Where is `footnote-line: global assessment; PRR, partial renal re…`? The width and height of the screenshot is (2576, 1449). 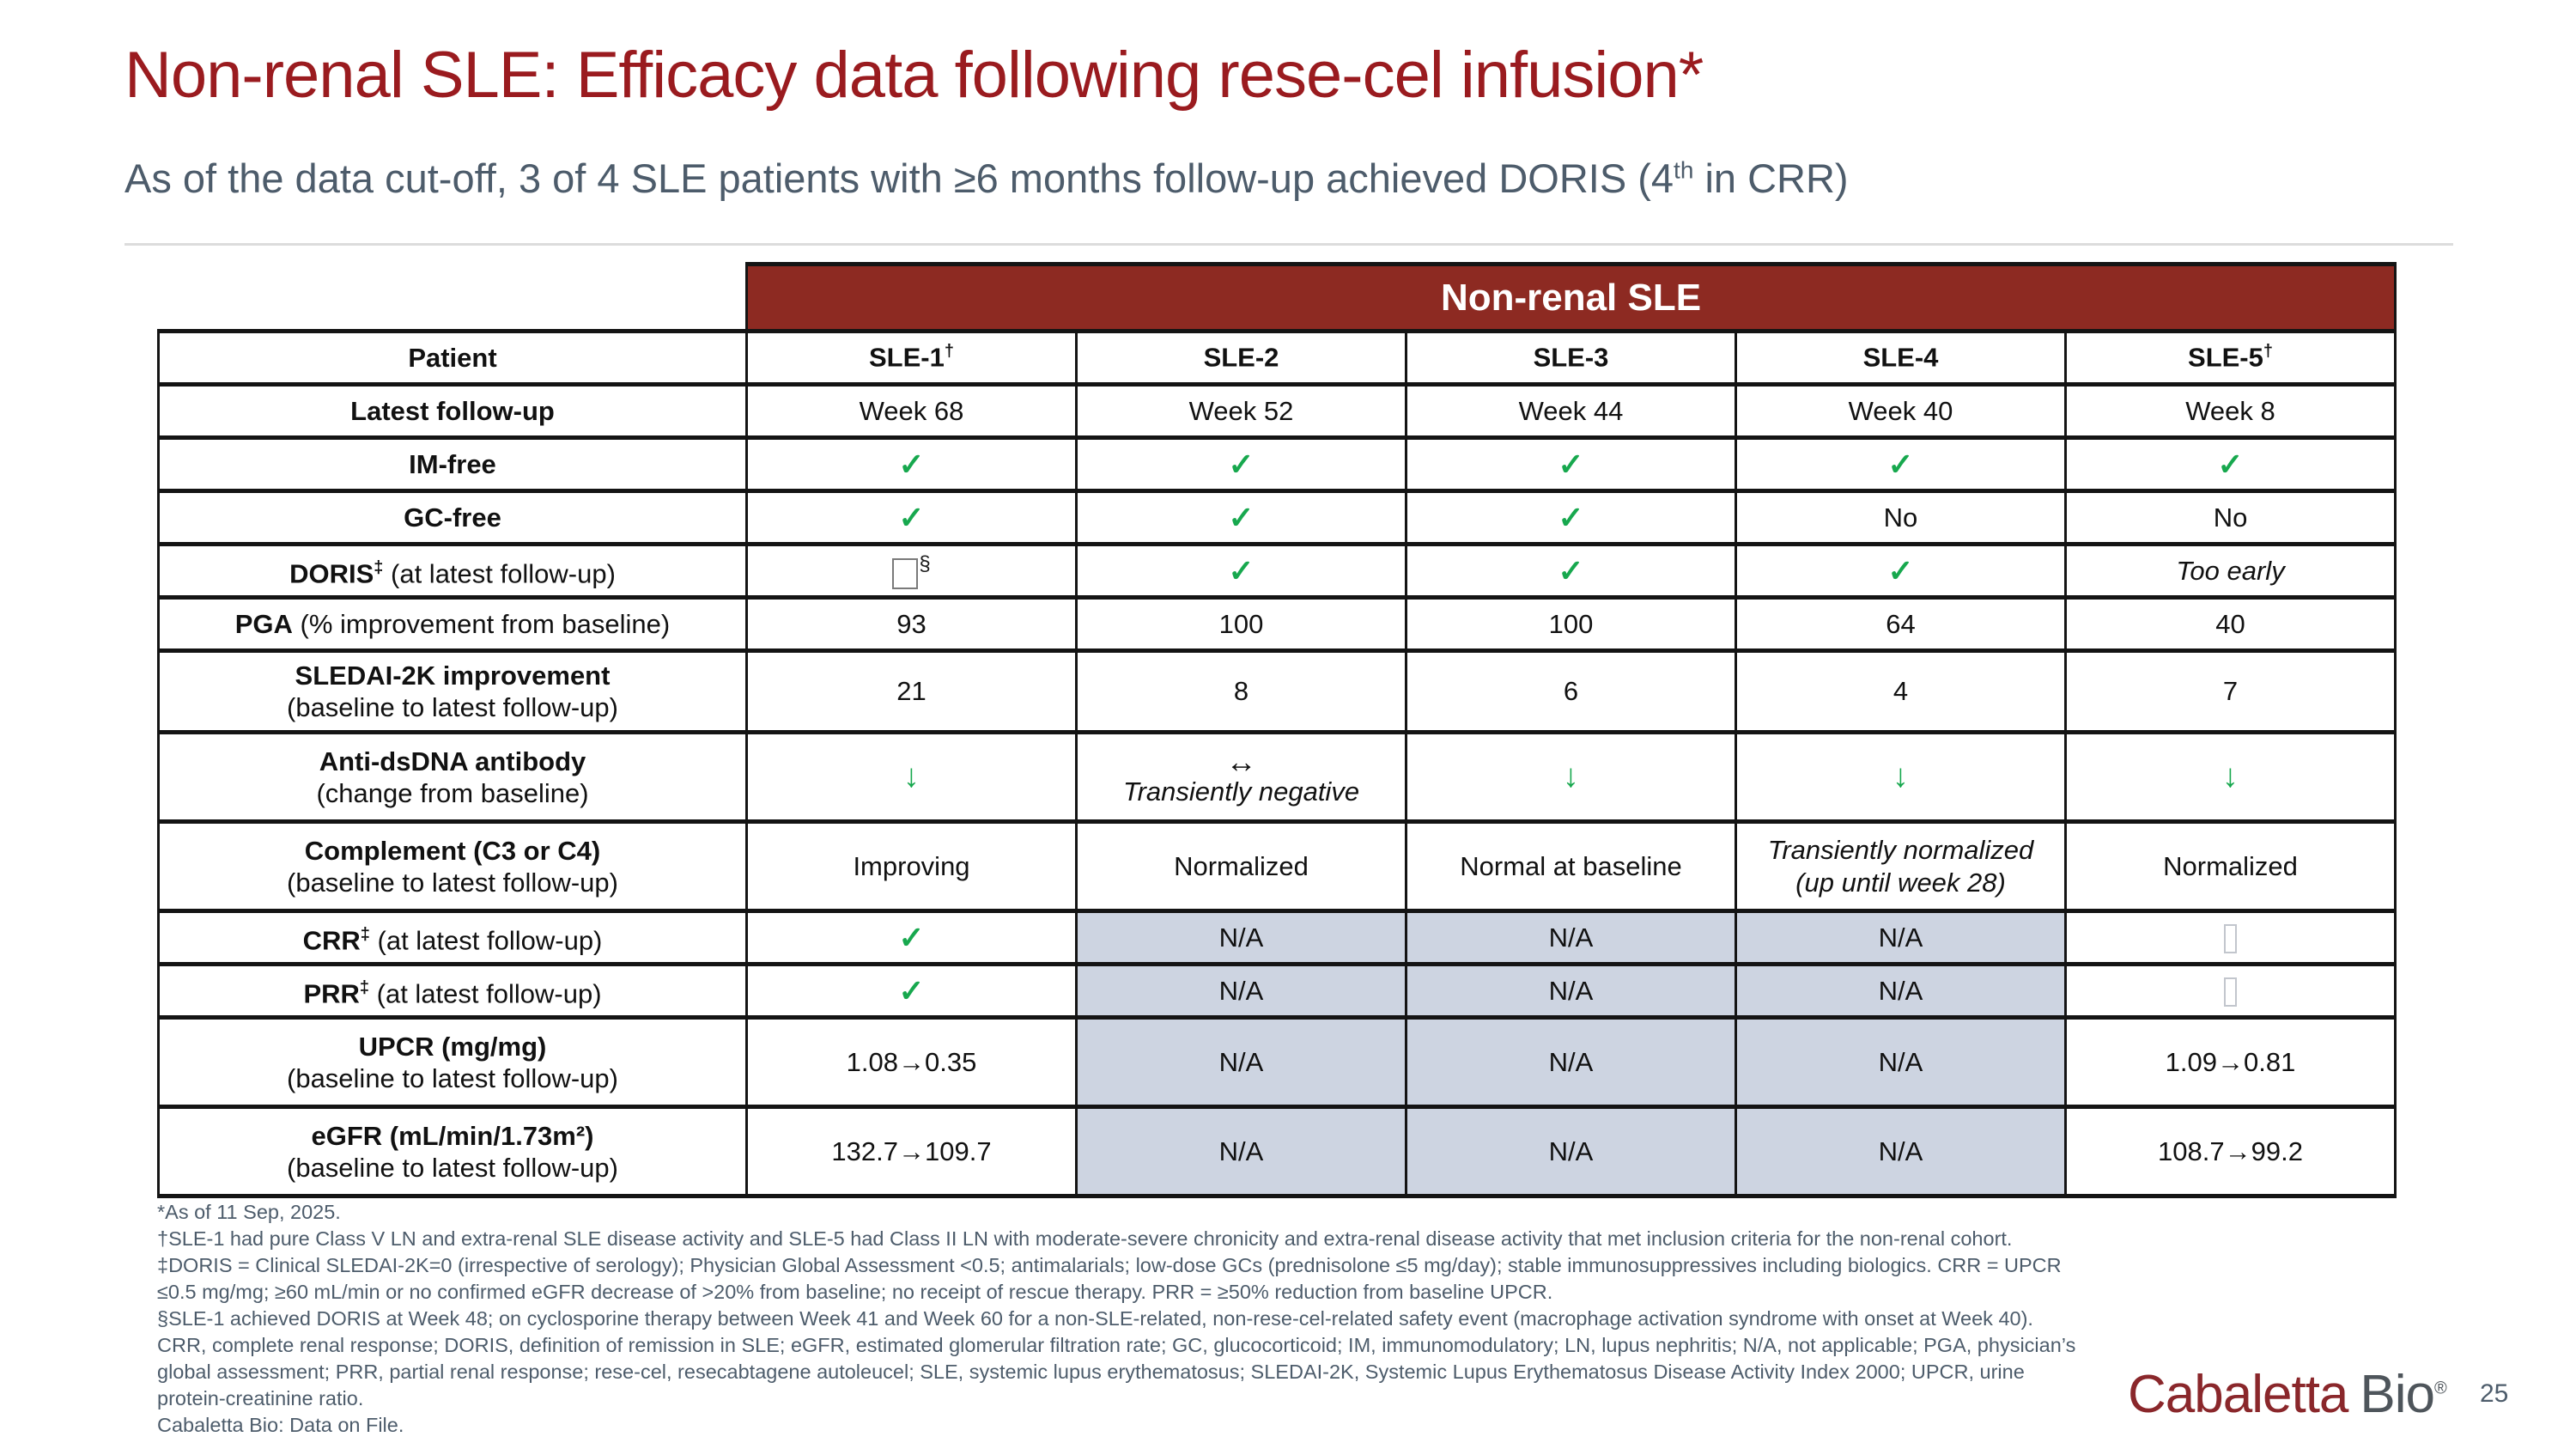 footnote-line: global assessment; PRR, partial renal re… is located at coordinates (1091, 1372).